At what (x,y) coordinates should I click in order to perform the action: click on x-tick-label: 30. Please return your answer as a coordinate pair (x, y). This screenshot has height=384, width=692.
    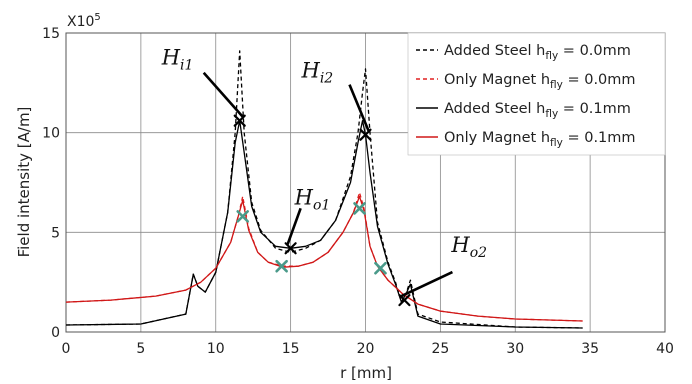
    Looking at the image, I should click on (515, 349).